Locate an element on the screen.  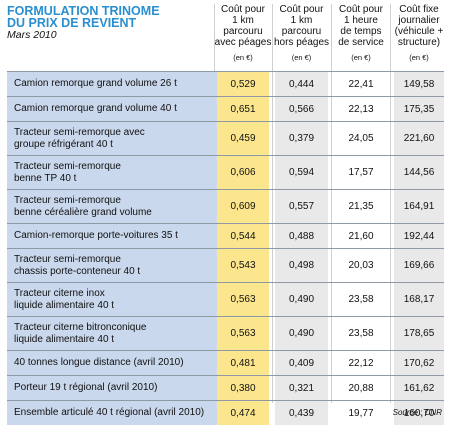
table-cell: 168,17 is located at coordinates (419, 299).